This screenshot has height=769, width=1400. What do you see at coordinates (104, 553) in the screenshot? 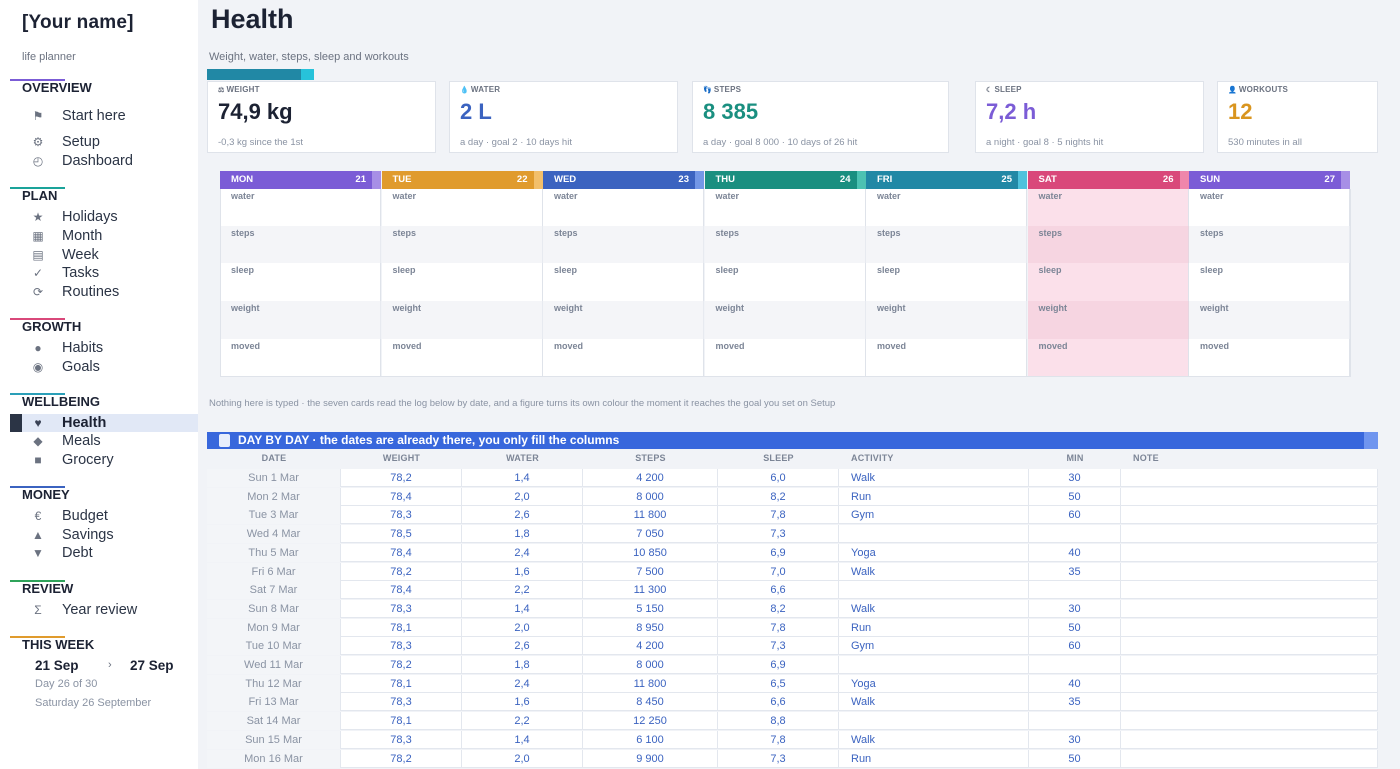
I see `sidebar-item-debt: ▼ Debt` at bounding box center [104, 553].